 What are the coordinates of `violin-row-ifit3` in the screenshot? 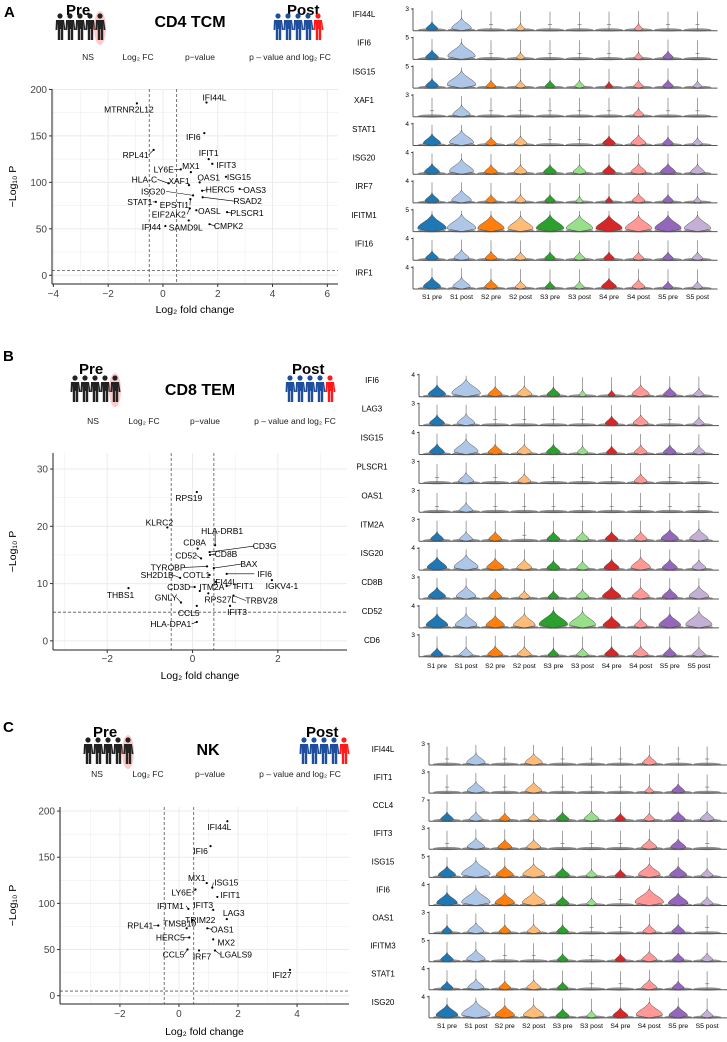 It's located at (577, 839).